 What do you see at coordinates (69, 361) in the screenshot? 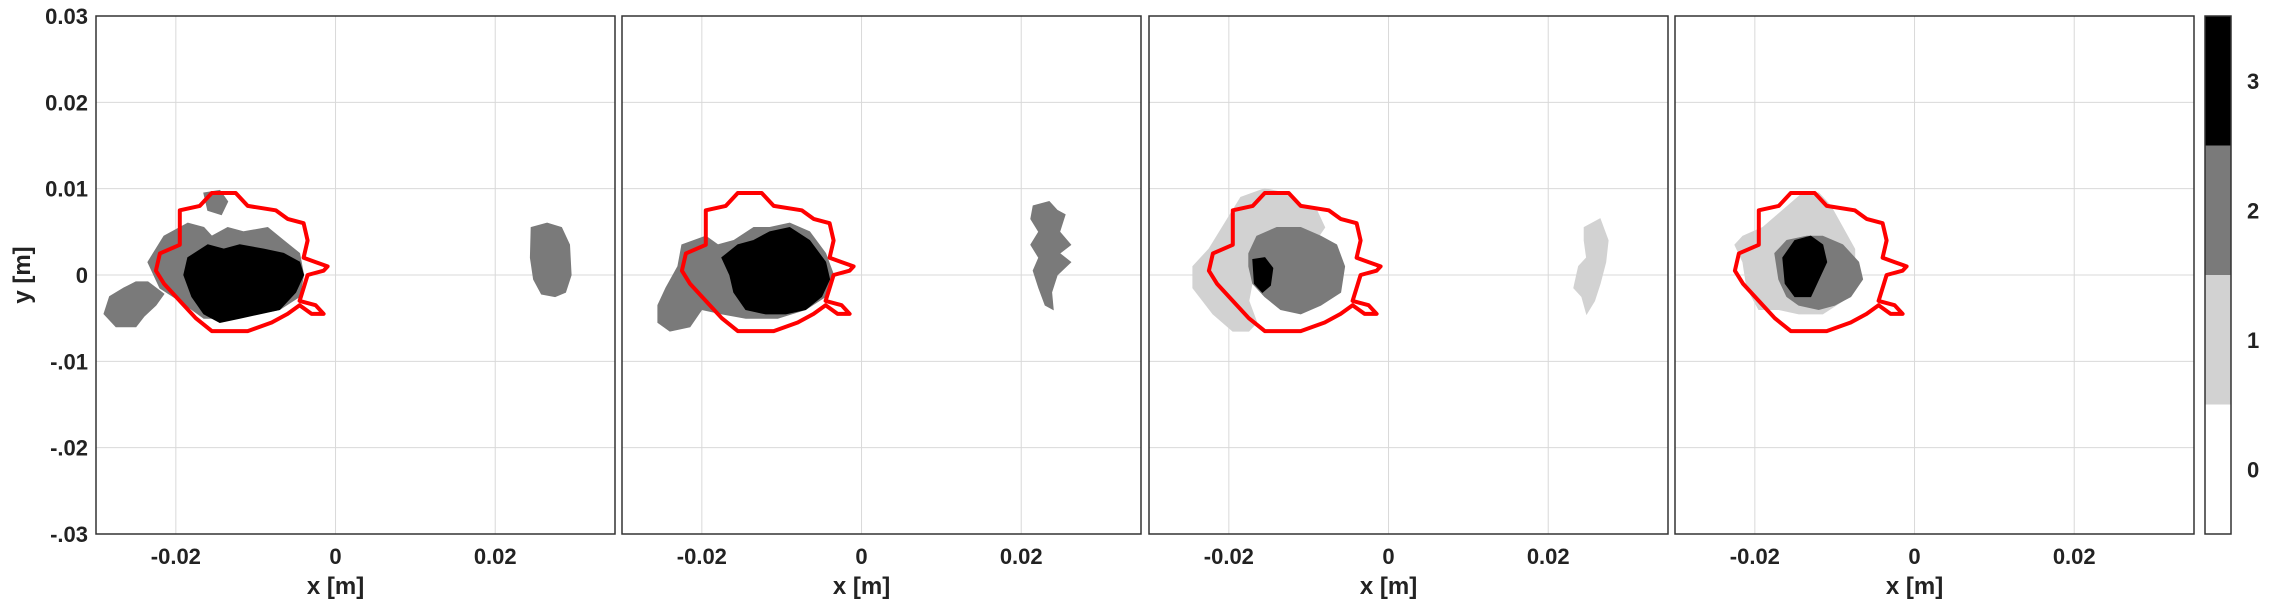
I see `y-tick-label: -.01` at bounding box center [69, 361].